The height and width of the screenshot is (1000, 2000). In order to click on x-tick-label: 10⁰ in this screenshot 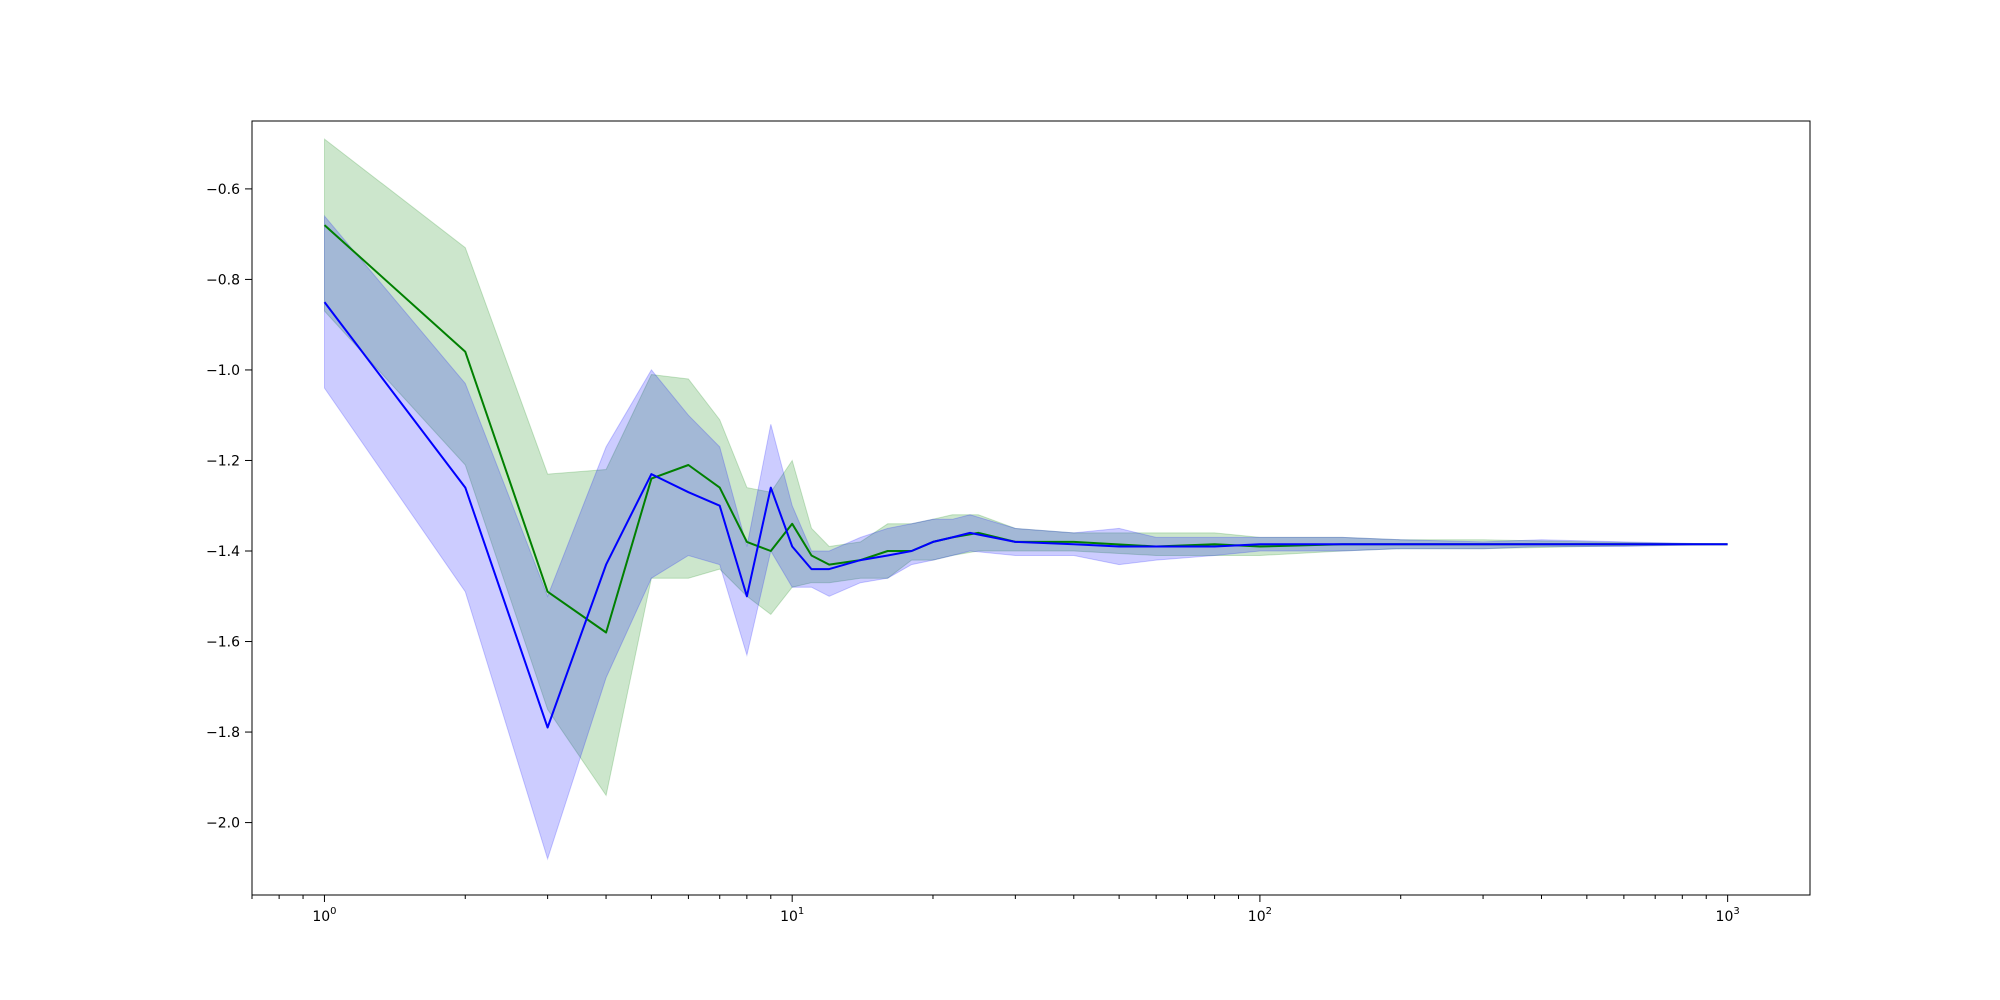, I will do `click(324, 915)`.